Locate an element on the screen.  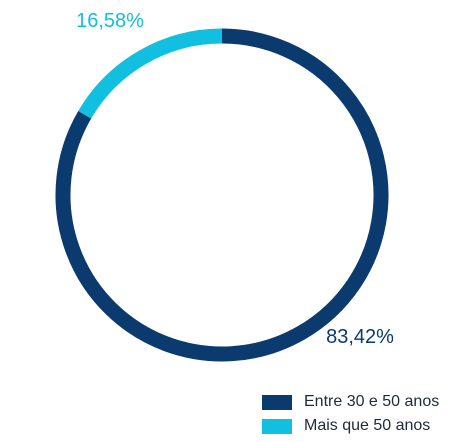
legend-label: Entre 30 e 50 anos is located at coordinates (372, 401).